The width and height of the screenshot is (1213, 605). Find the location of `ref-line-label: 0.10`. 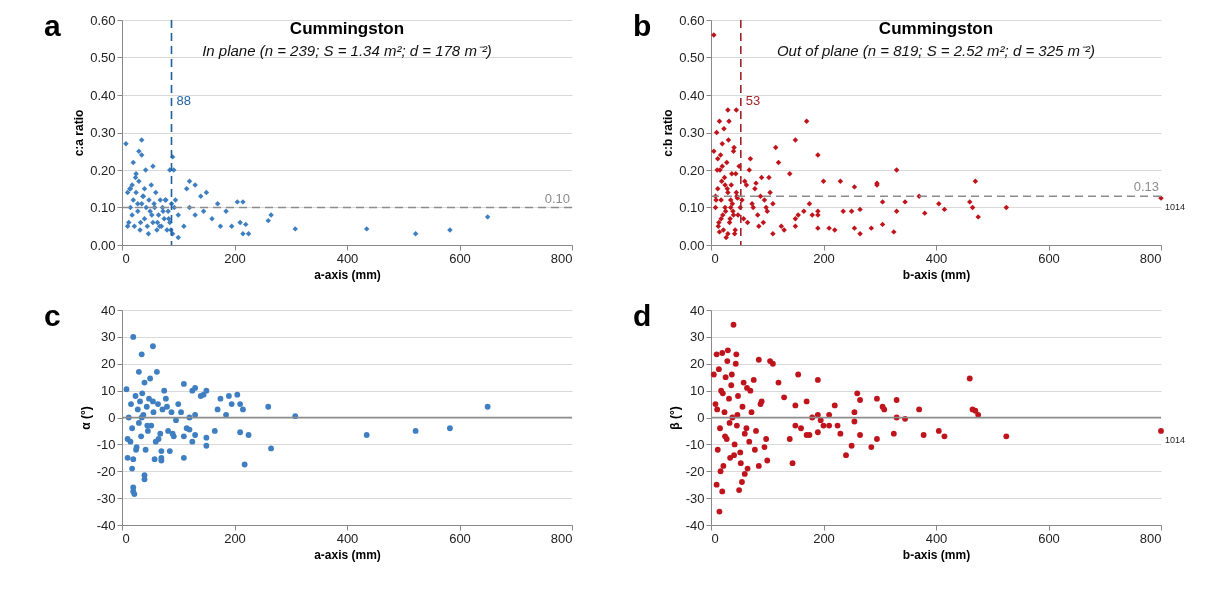

ref-line-label: 0.10 is located at coordinates (557, 198).